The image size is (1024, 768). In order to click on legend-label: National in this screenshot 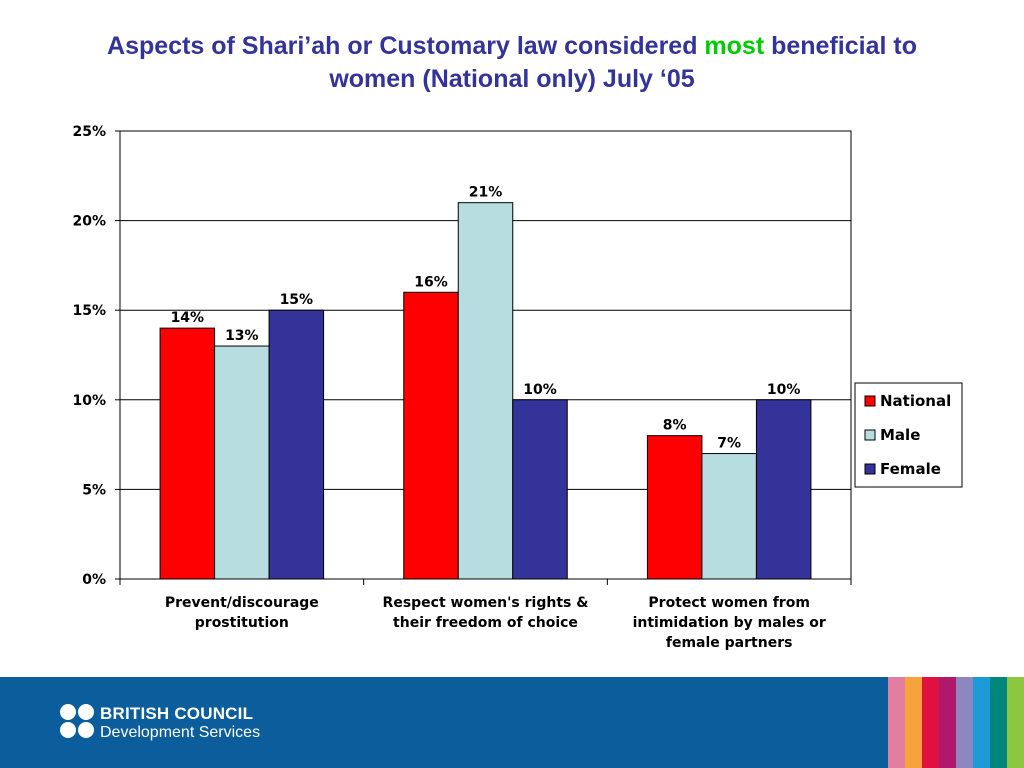, I will do `click(915, 401)`.